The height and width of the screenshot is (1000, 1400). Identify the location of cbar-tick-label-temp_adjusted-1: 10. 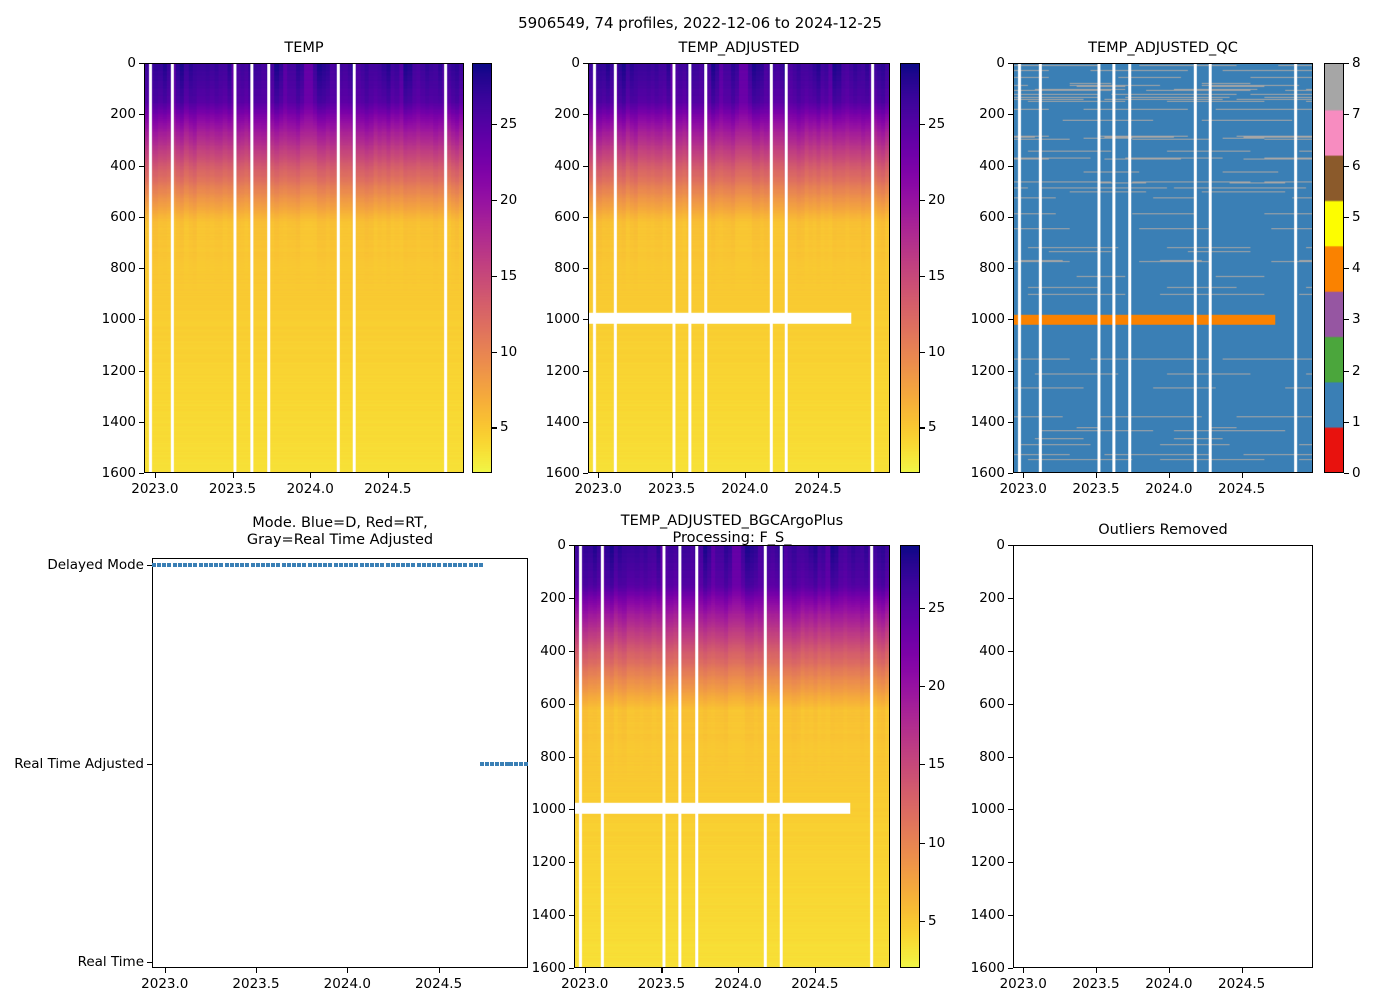
(937, 351).